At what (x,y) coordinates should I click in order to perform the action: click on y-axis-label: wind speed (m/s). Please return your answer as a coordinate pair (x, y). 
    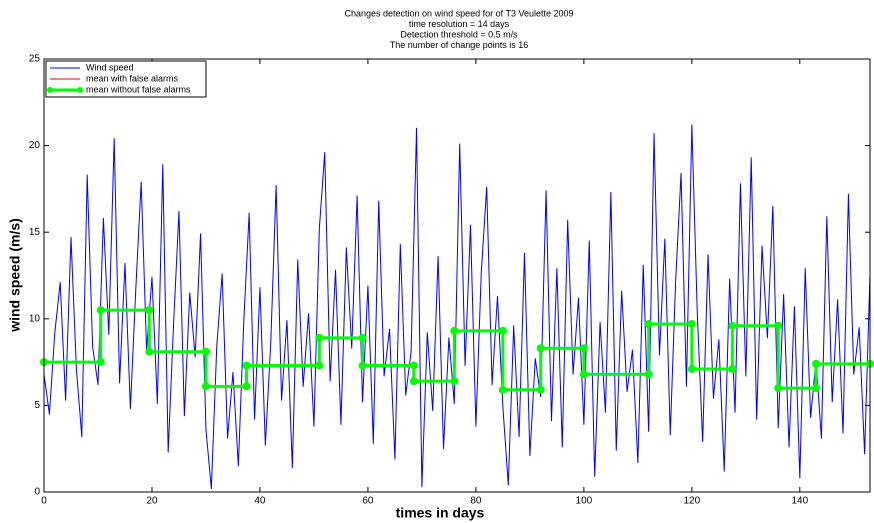
    Looking at the image, I should click on (15, 275).